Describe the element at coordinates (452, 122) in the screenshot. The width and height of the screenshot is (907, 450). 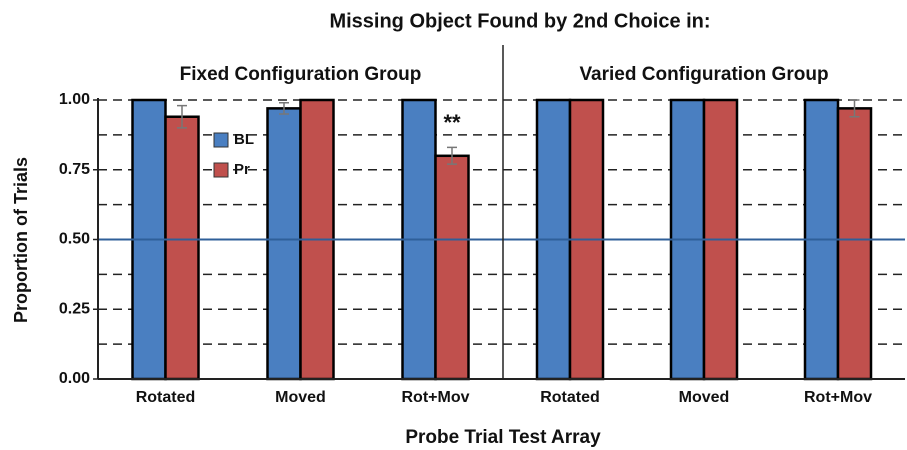
I see `annotation: **` at that location.